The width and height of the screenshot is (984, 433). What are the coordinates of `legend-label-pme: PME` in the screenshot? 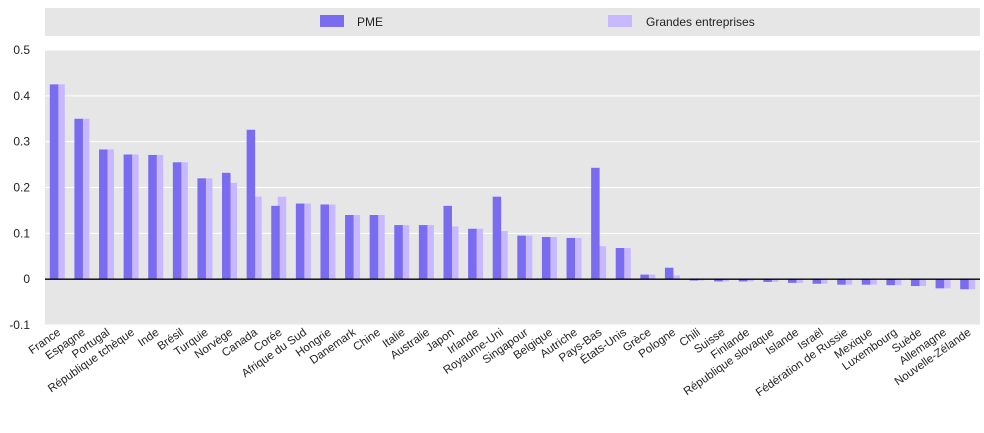 It's located at (370, 22).